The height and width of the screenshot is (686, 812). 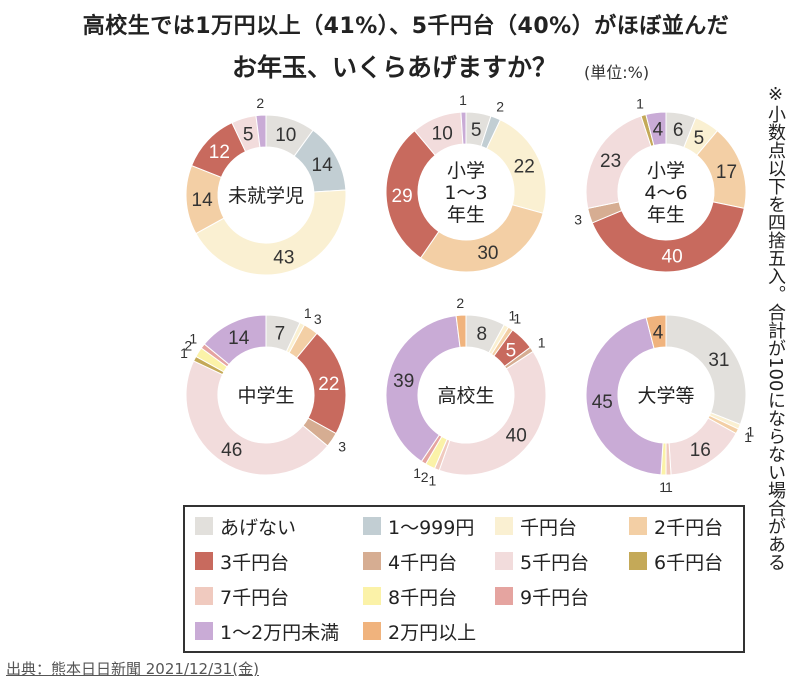 What do you see at coordinates (481, 334) in the screenshot?
I see `slice-value-label: 8` at bounding box center [481, 334].